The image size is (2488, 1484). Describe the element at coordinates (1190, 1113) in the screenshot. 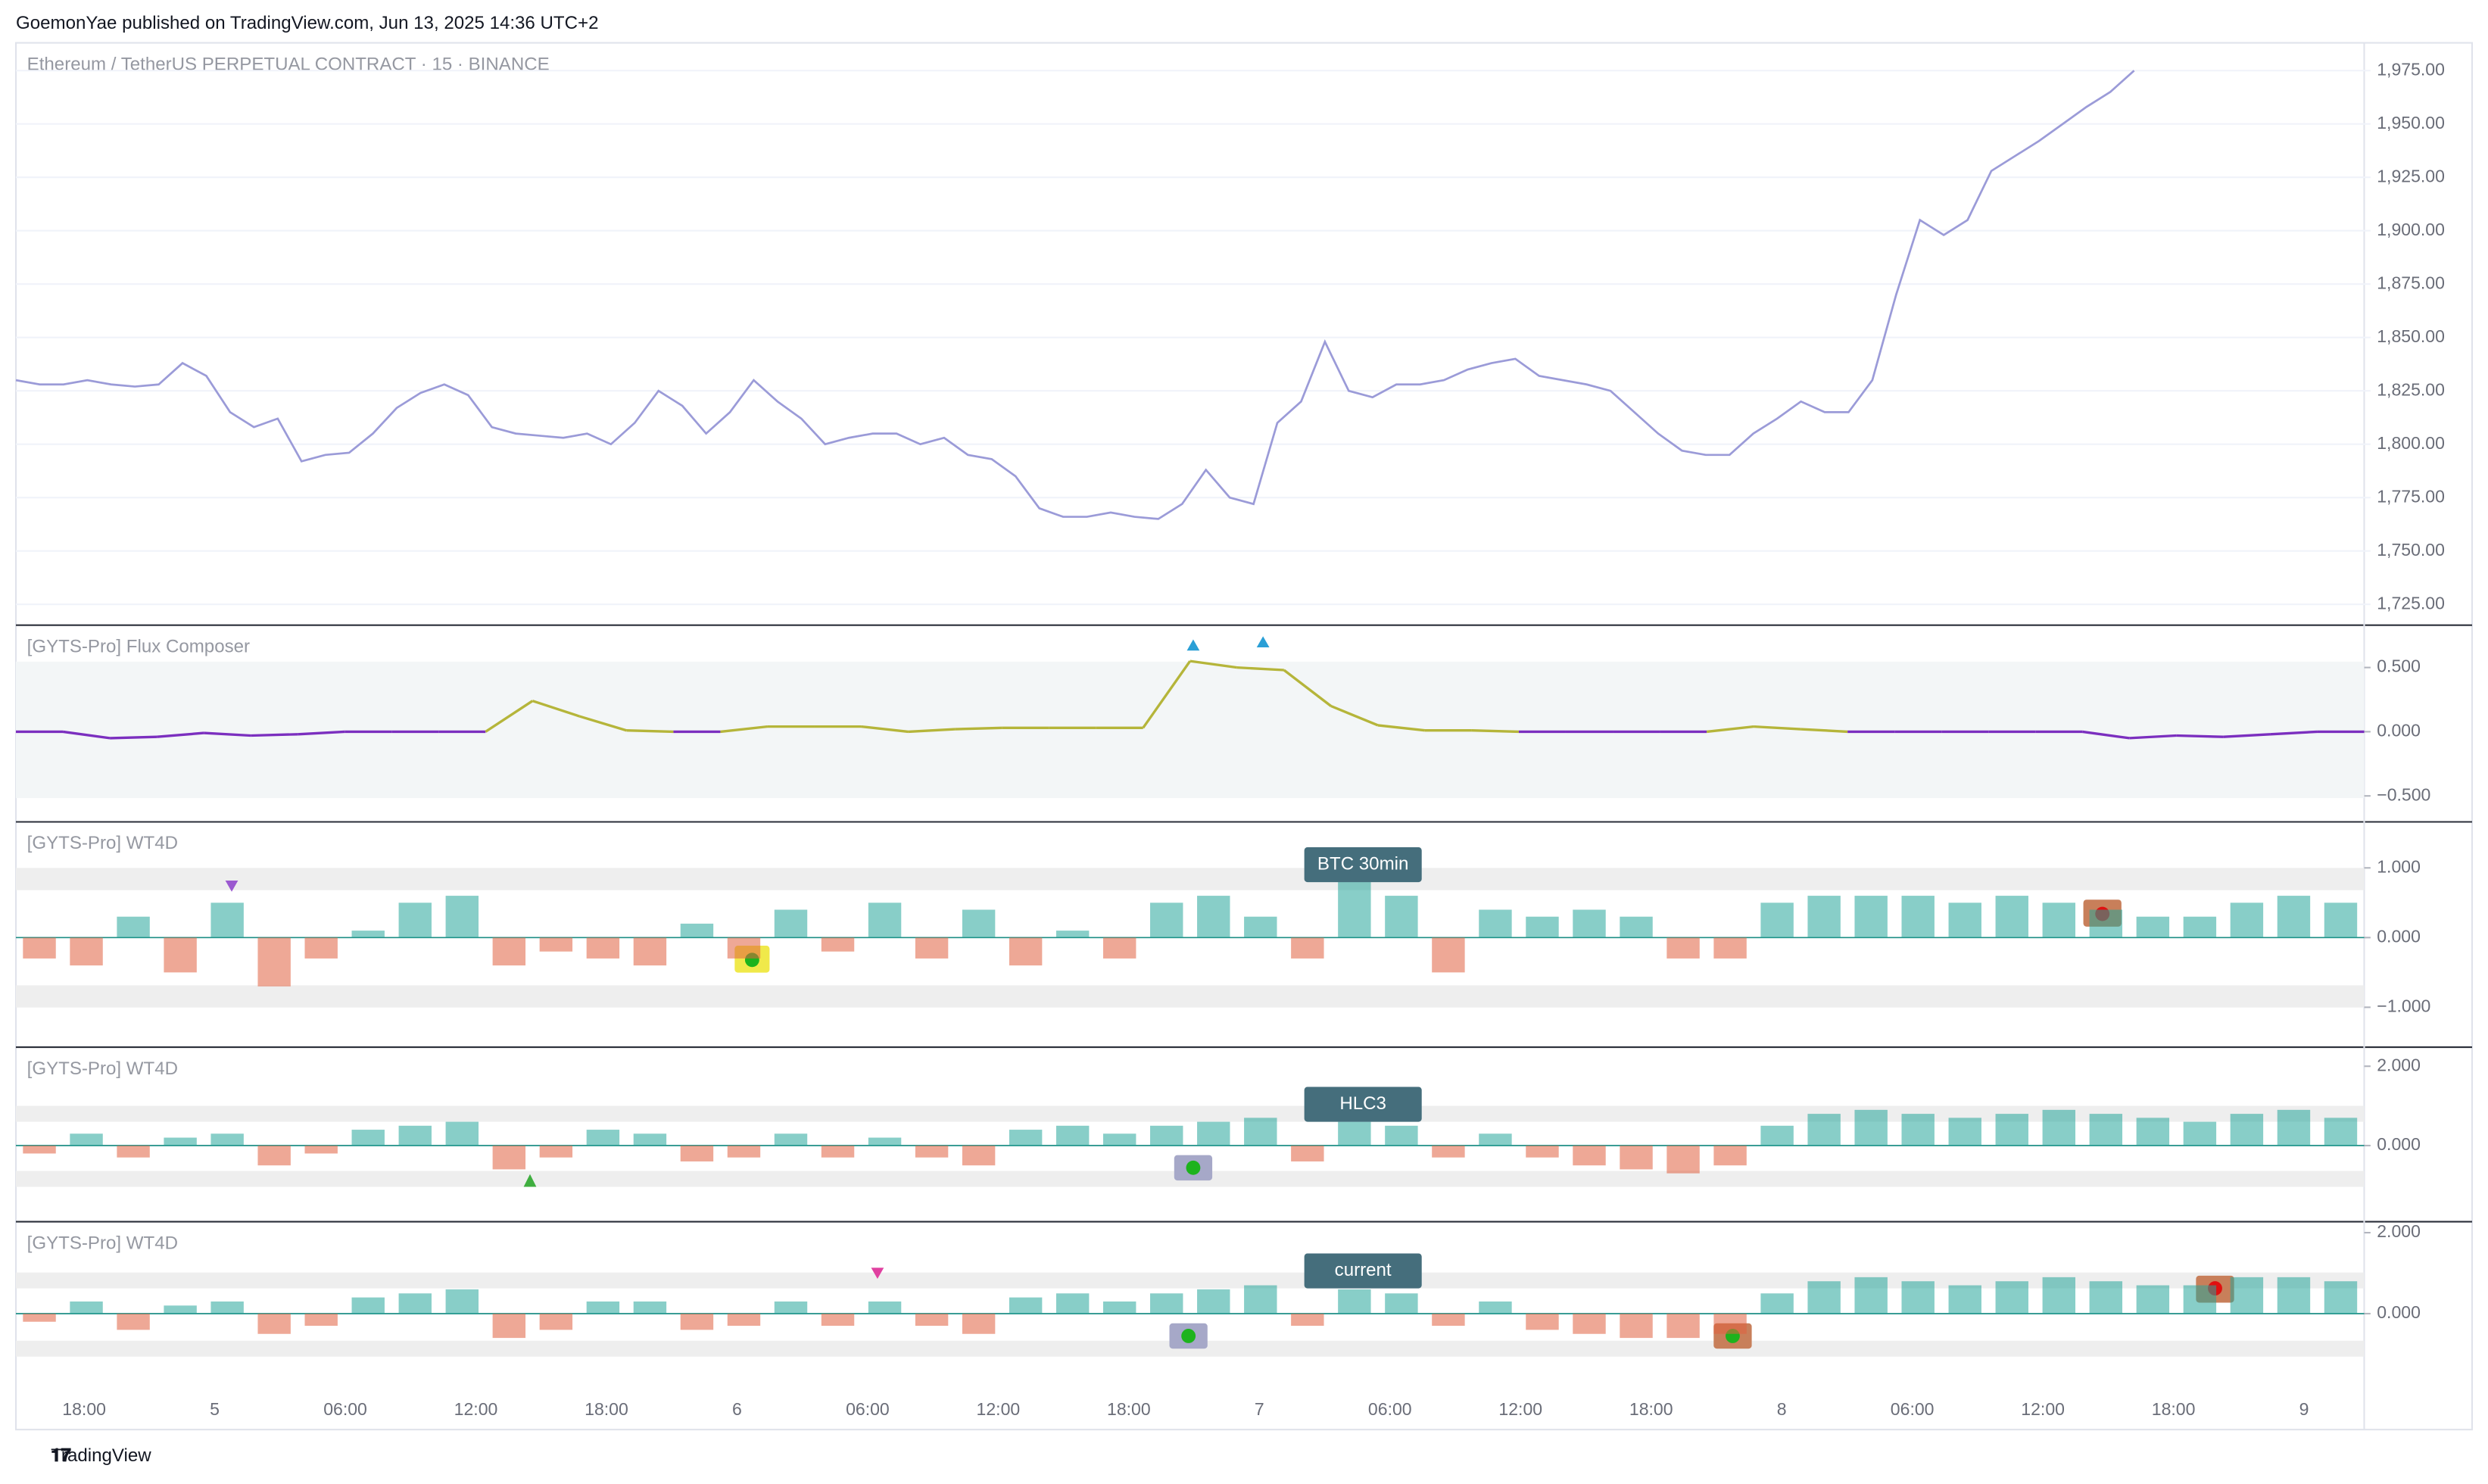

I see `wt-band` at that location.